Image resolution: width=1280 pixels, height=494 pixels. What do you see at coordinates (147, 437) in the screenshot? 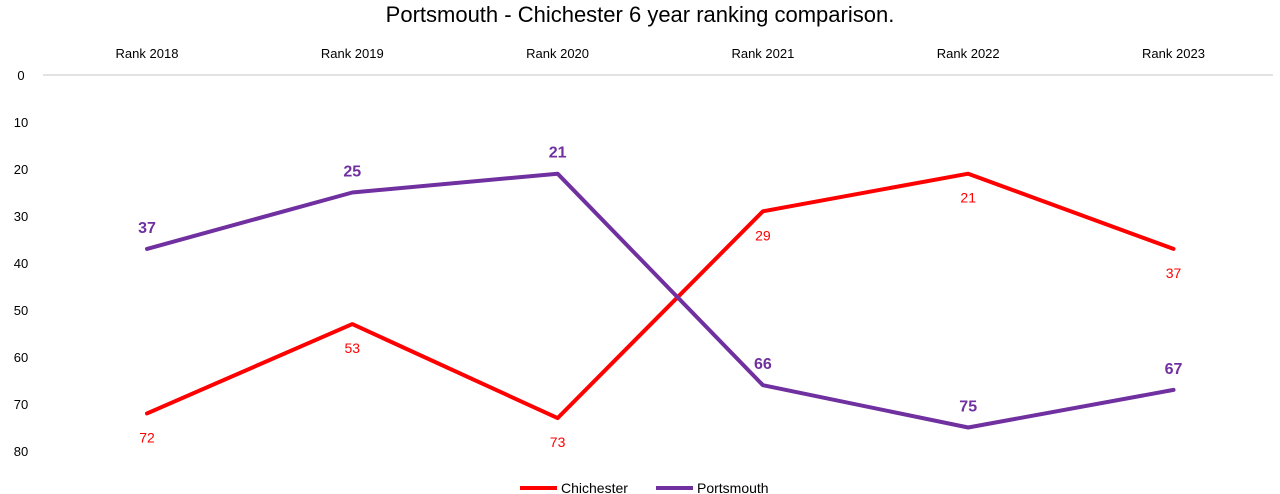
I see `data-label-chichester: 72` at bounding box center [147, 437].